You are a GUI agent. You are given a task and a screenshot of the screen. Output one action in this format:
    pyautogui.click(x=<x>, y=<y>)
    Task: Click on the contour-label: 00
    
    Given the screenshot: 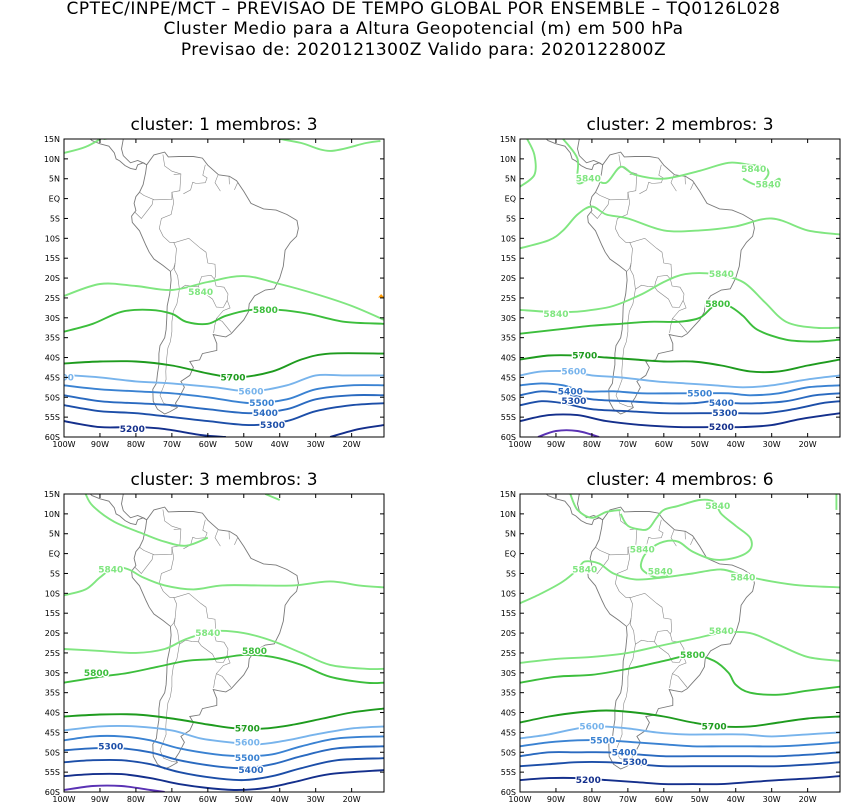 What is the action you would take?
    pyautogui.click(x=67, y=378)
    